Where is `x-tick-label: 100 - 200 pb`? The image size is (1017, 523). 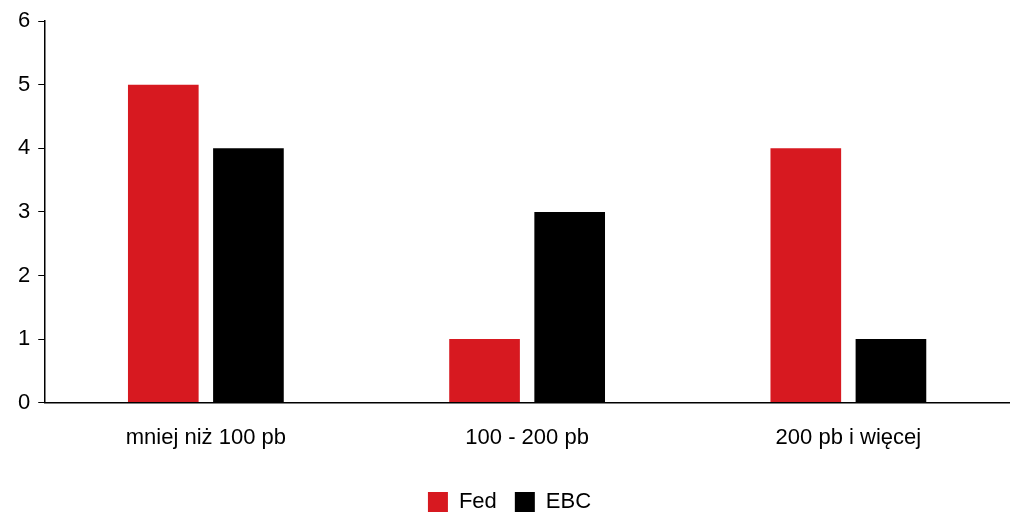 x-tick-label: 100 - 200 pb is located at coordinates (527, 436).